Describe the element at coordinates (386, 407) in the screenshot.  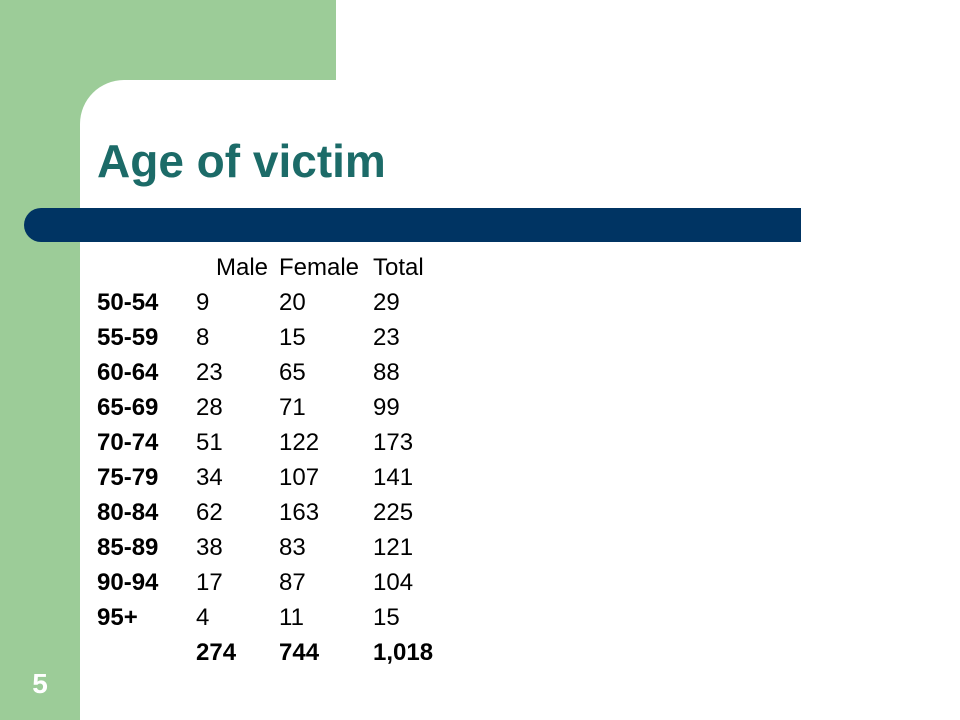
I see `total-cell: 99` at that location.